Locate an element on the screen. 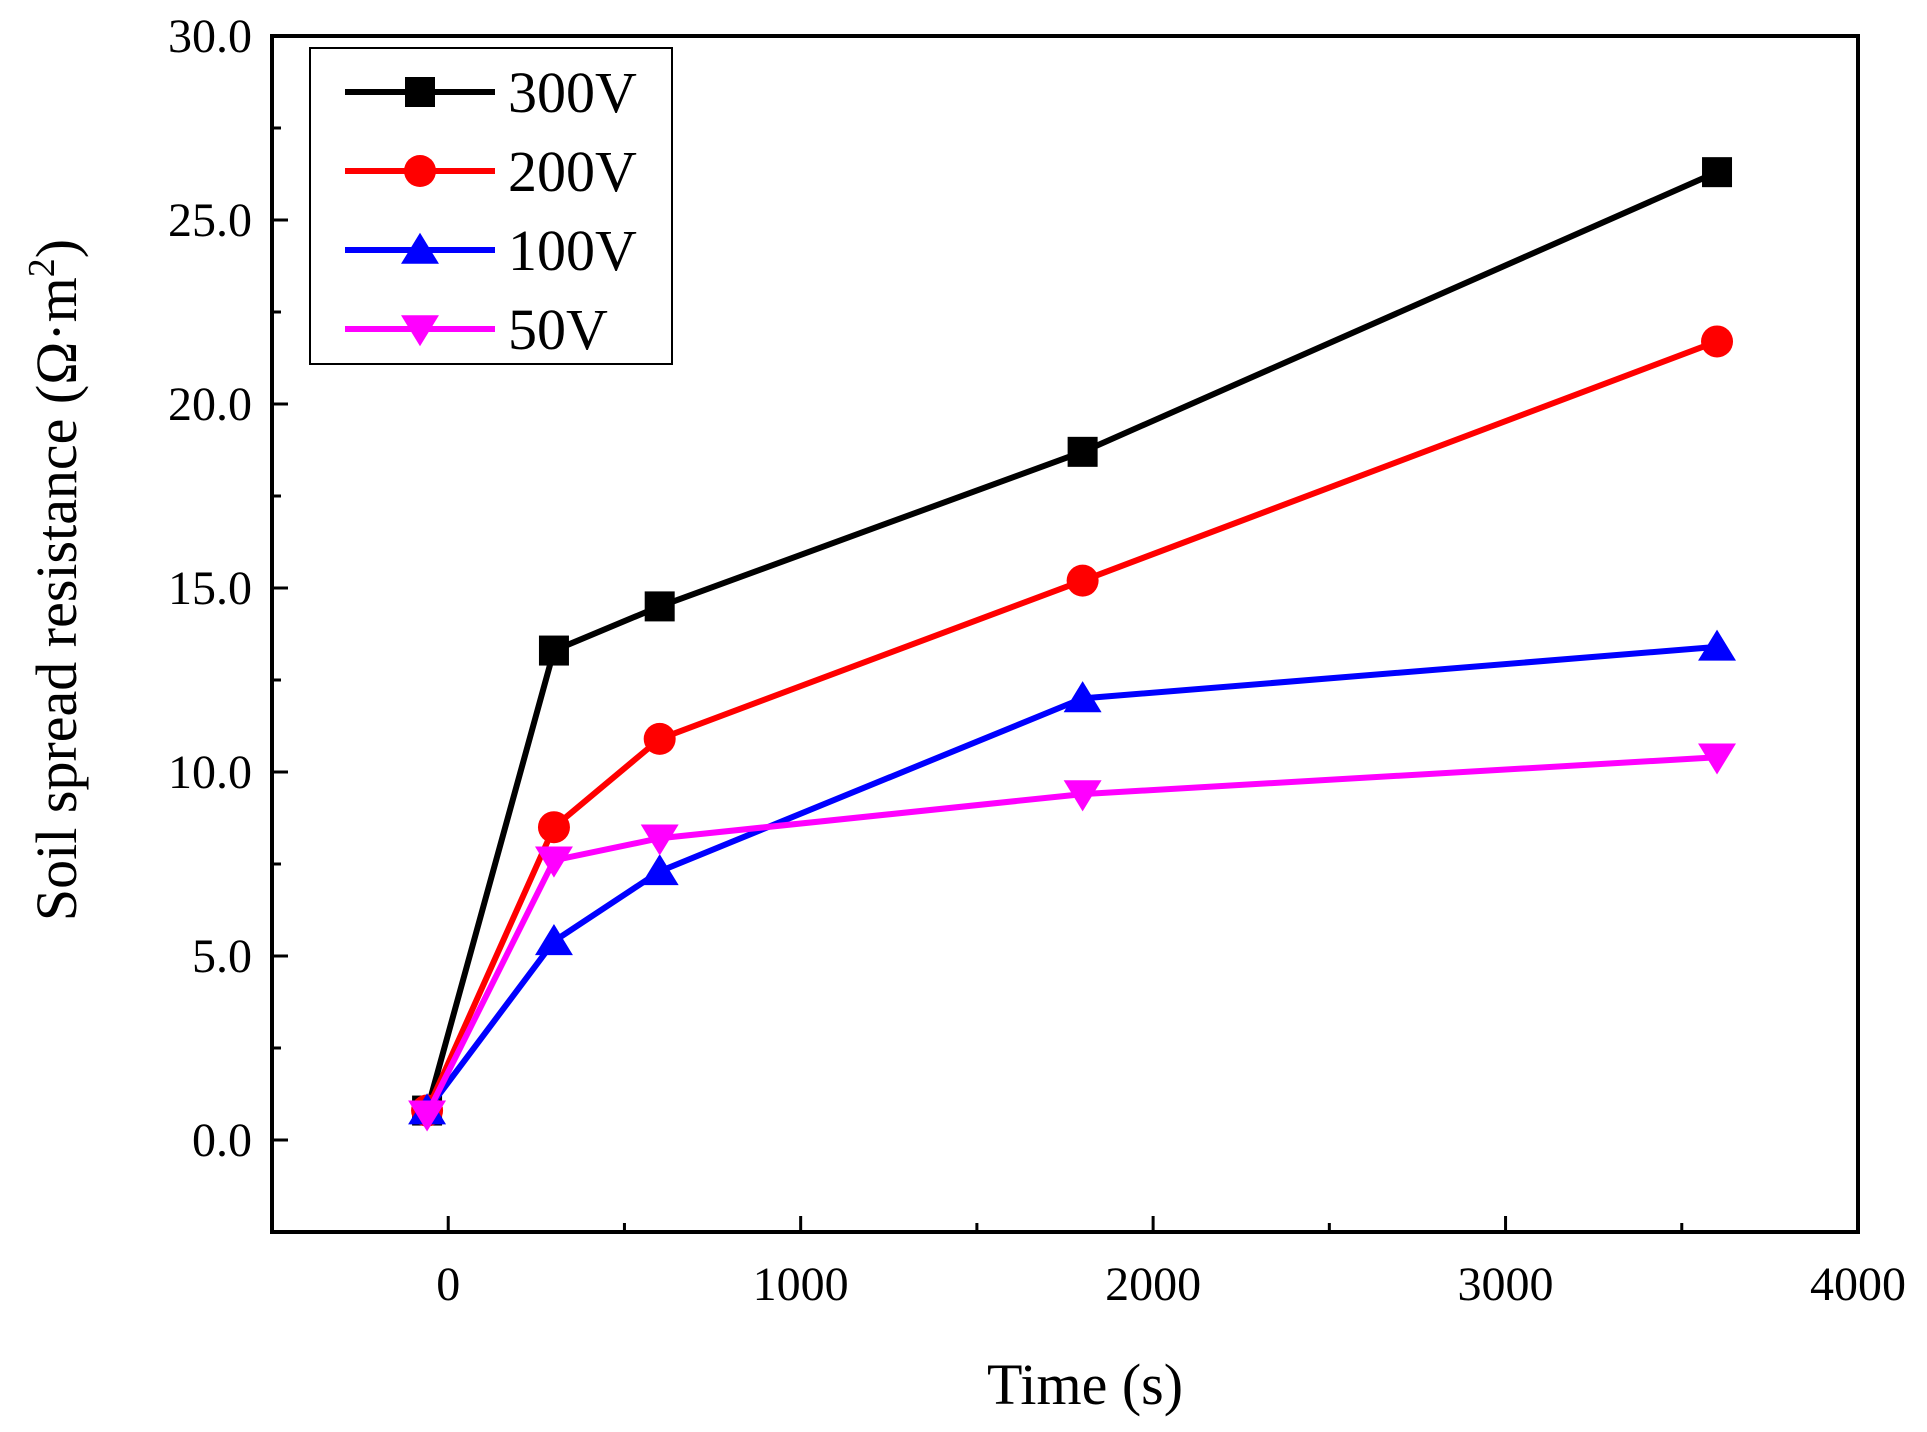 This screenshot has height=1432, width=1927. legend-label: 50V is located at coordinates (558, 329).